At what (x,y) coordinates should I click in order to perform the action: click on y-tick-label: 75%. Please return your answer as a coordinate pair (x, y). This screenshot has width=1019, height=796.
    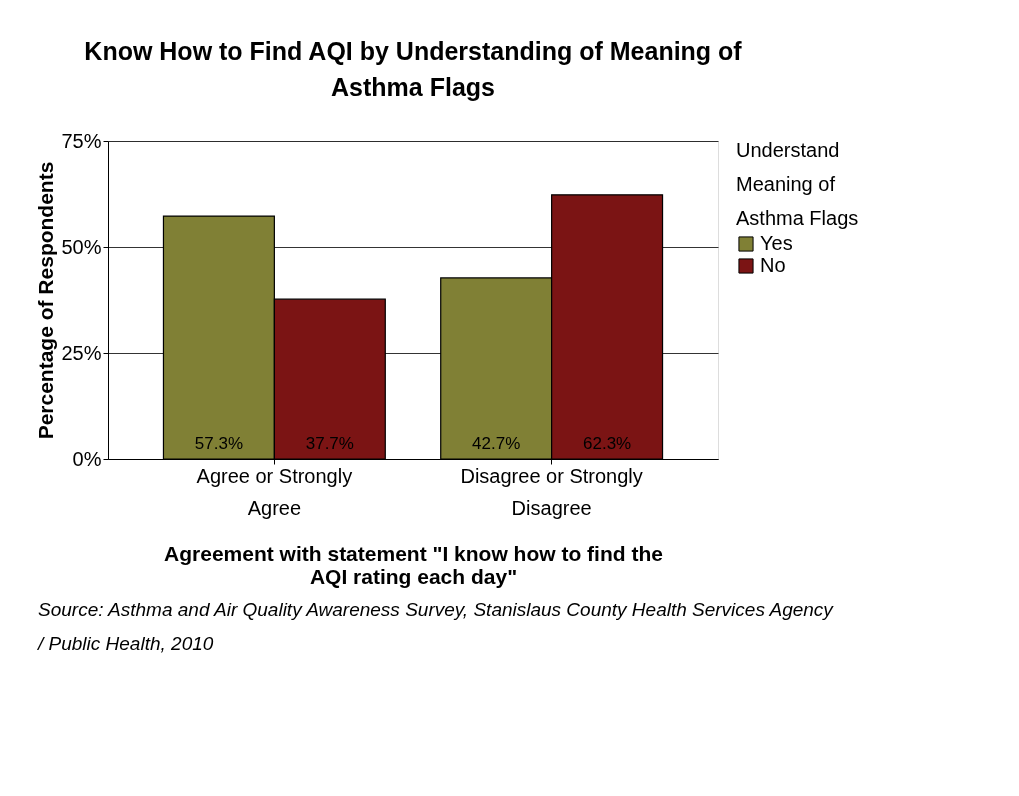
    Looking at the image, I should click on (81, 140).